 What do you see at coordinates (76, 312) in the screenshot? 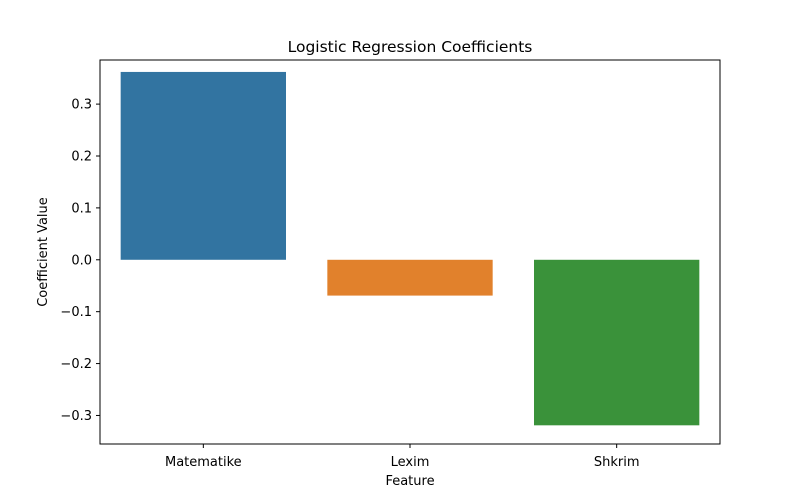
I see `y-tick-label: −0.1` at bounding box center [76, 312].